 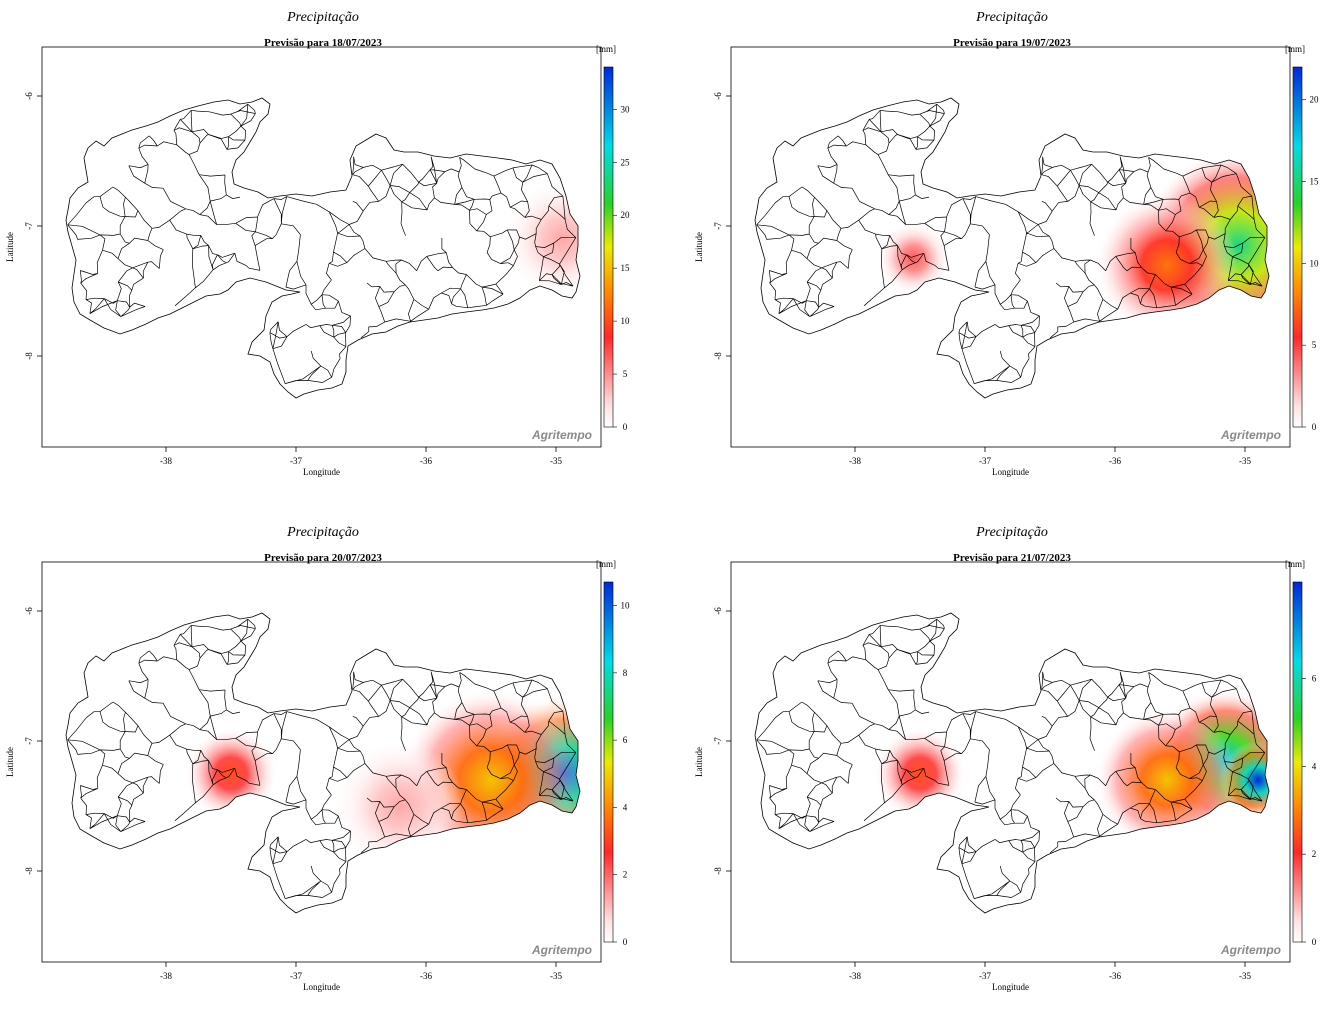 I want to click on map-subtitle: Previsão para 20/07/2023, so click(x=323, y=558).